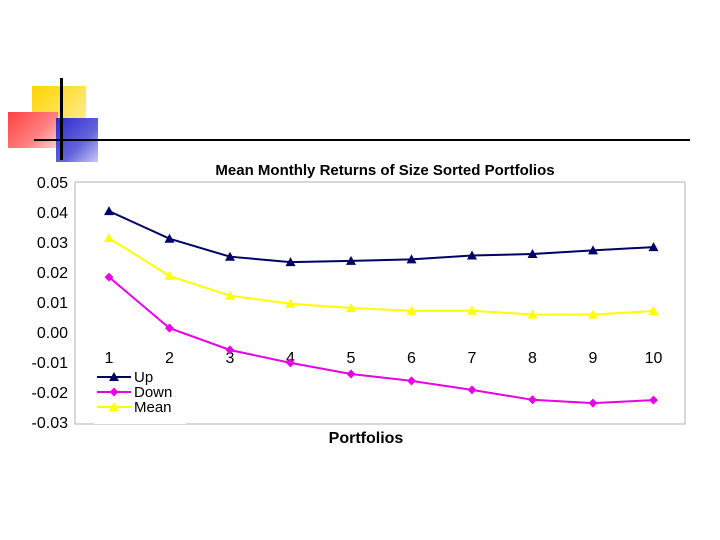  I want to click on decor-vertical-rule, so click(61, 119).